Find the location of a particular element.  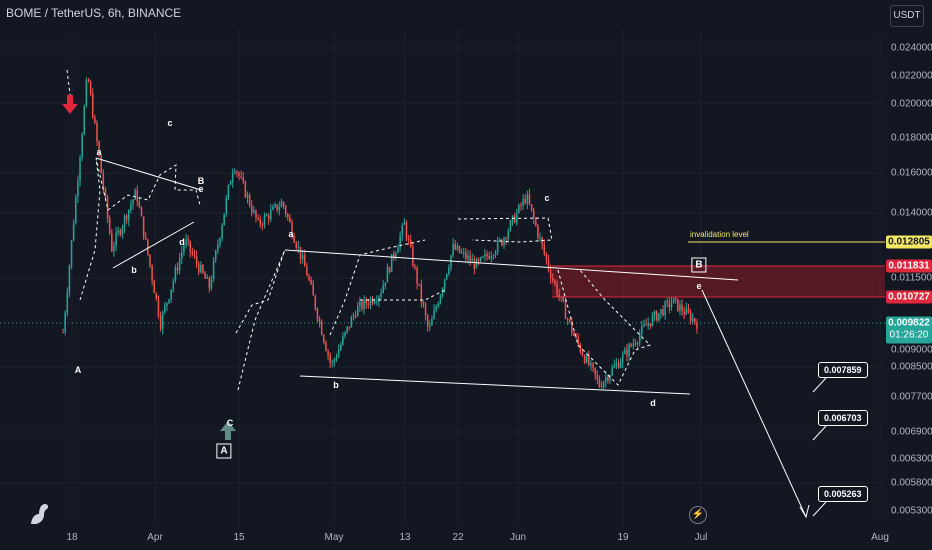

current-price-tag: 0.009822 01:26:20 is located at coordinates (909, 330).